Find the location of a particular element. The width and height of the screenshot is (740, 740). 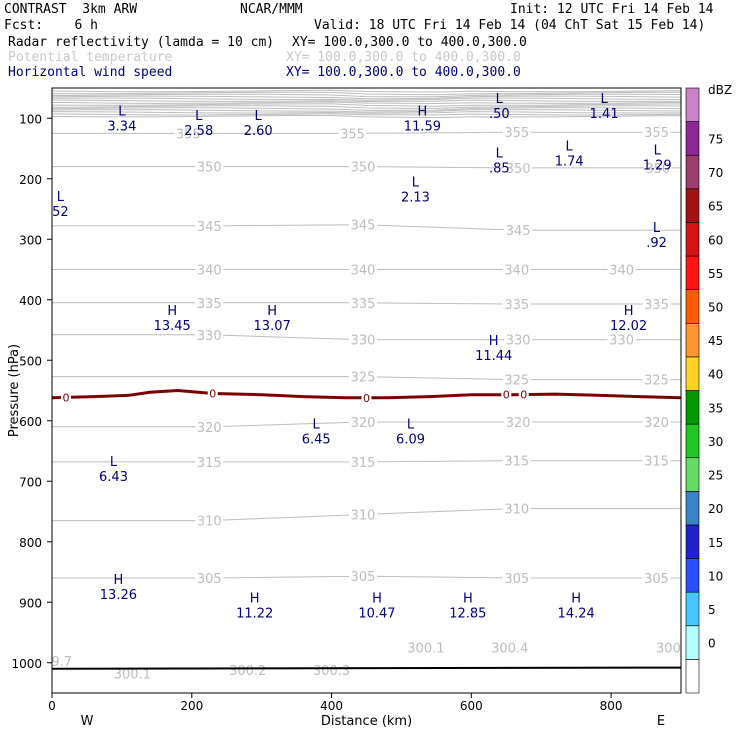

wind-extremum-value: 13.07 is located at coordinates (272, 326).